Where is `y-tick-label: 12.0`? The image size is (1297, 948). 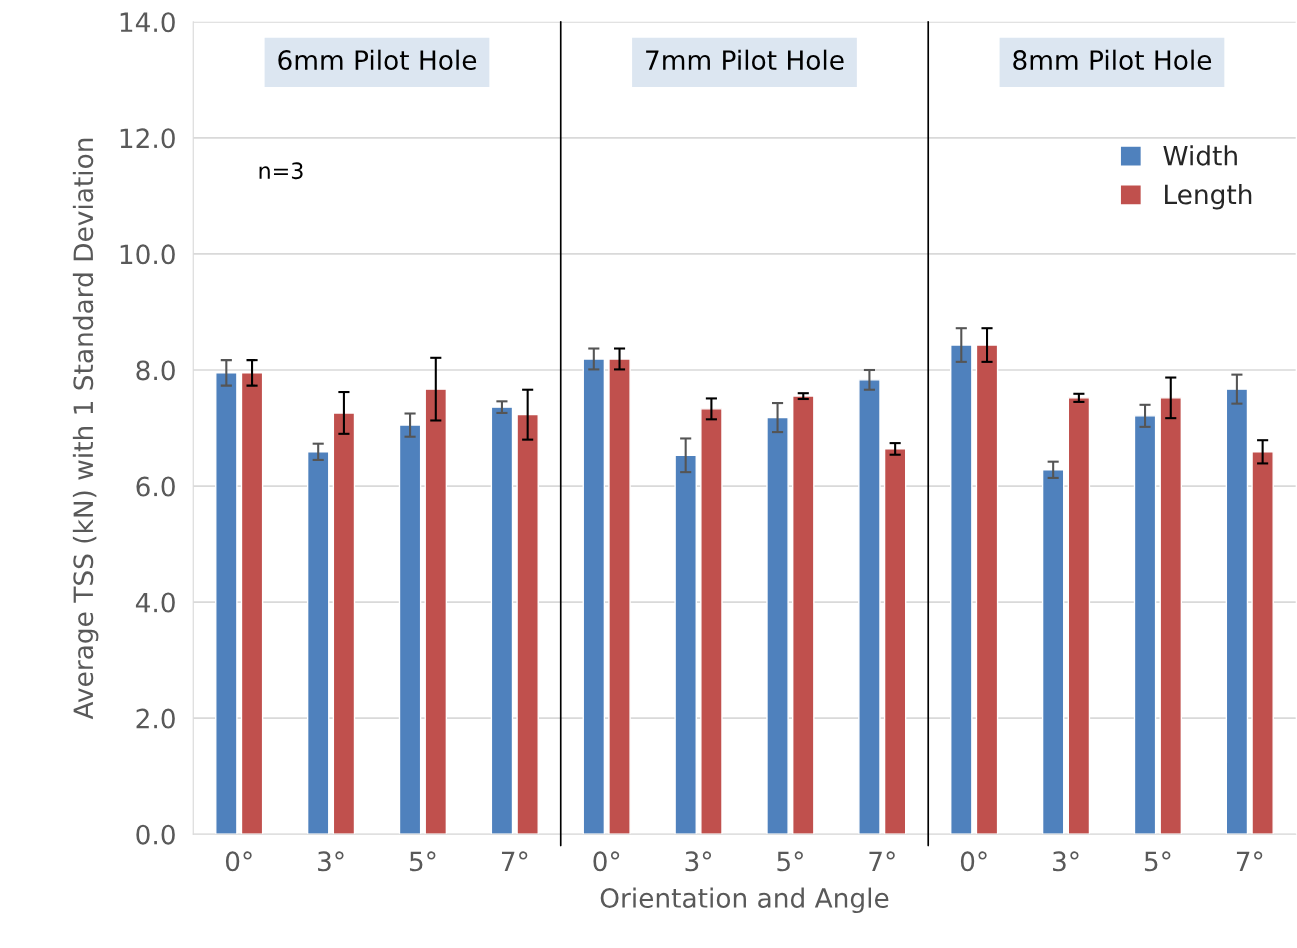 y-tick-label: 12.0 is located at coordinates (147, 138).